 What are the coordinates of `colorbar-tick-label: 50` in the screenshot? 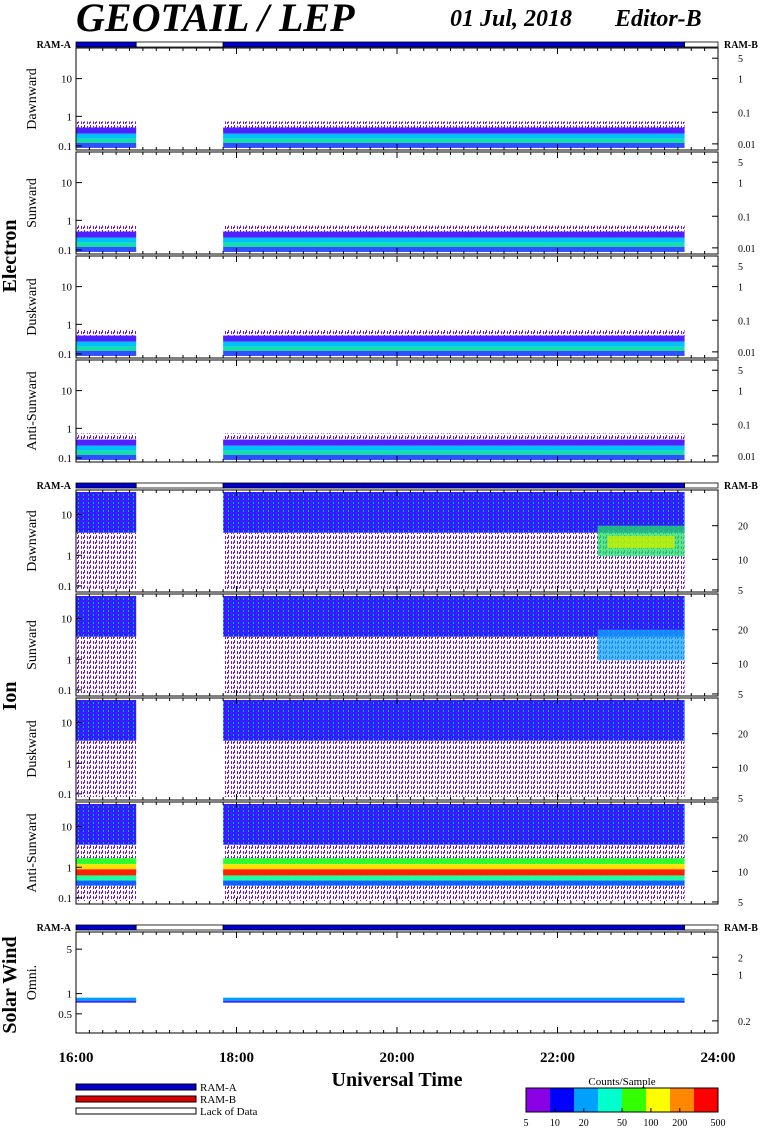 It's located at (622, 1123).